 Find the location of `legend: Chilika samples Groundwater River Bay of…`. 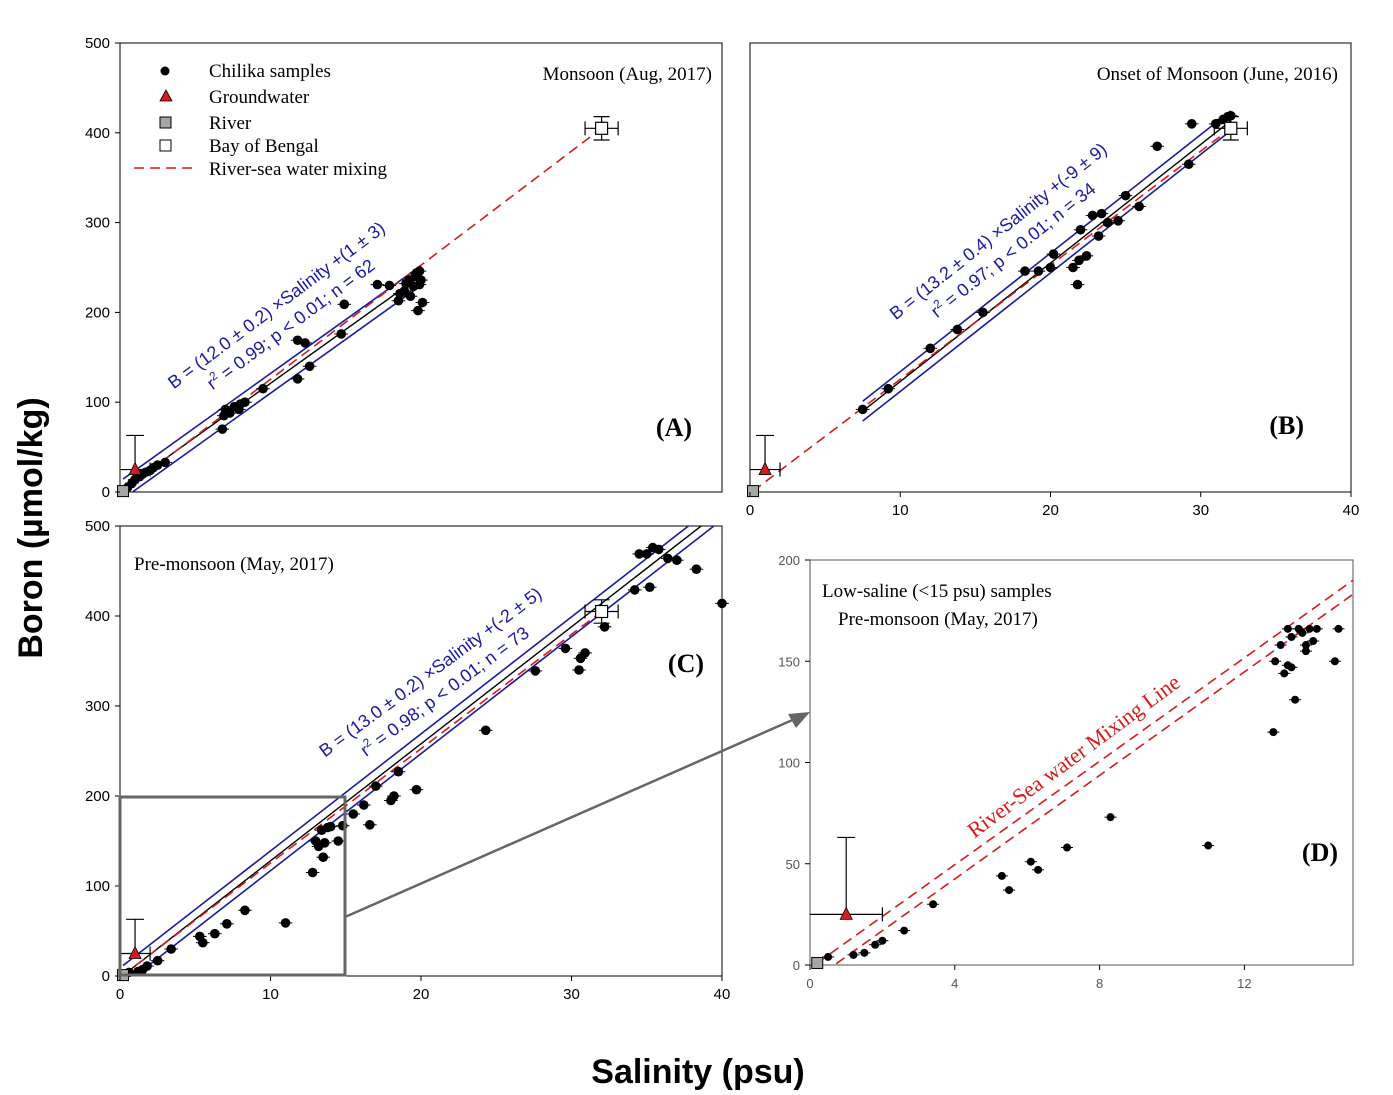

legend: Chilika samples Groundwater River Bay of… is located at coordinates (260, 120).